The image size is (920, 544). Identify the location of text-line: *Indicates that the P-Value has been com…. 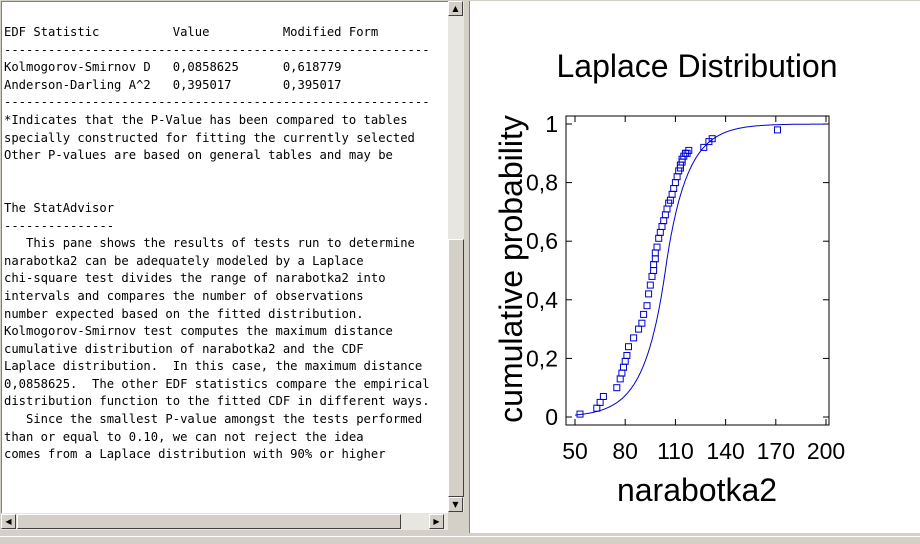
(206, 119).